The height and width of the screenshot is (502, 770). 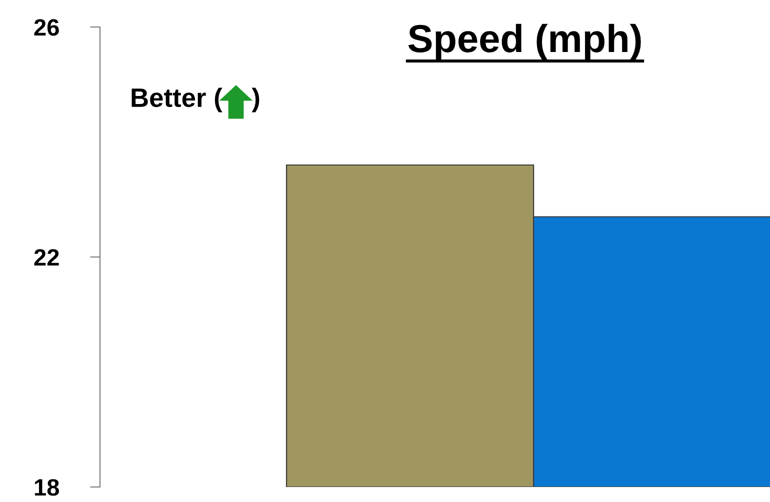 What do you see at coordinates (46, 257) in the screenshot?
I see `y-tick-label: 22` at bounding box center [46, 257].